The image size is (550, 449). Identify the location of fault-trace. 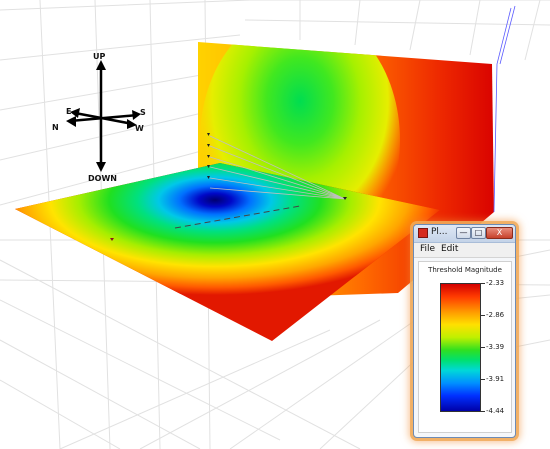
(237, 217).